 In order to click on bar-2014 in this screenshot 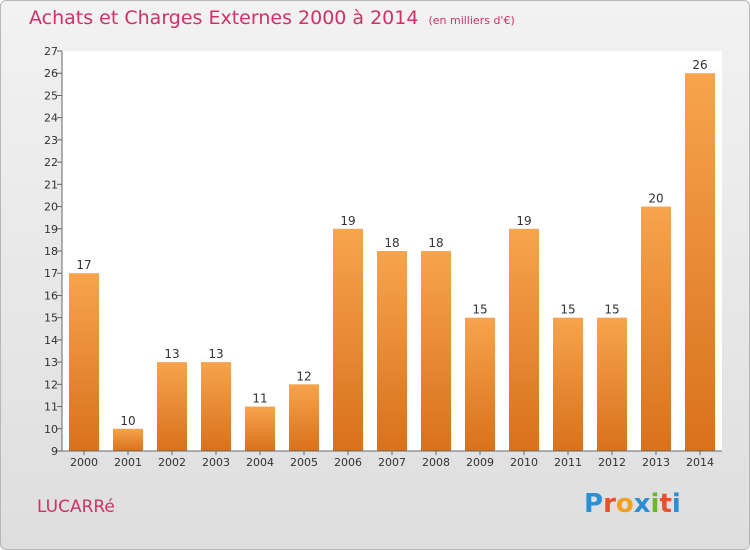, I will do `click(700, 262)`.